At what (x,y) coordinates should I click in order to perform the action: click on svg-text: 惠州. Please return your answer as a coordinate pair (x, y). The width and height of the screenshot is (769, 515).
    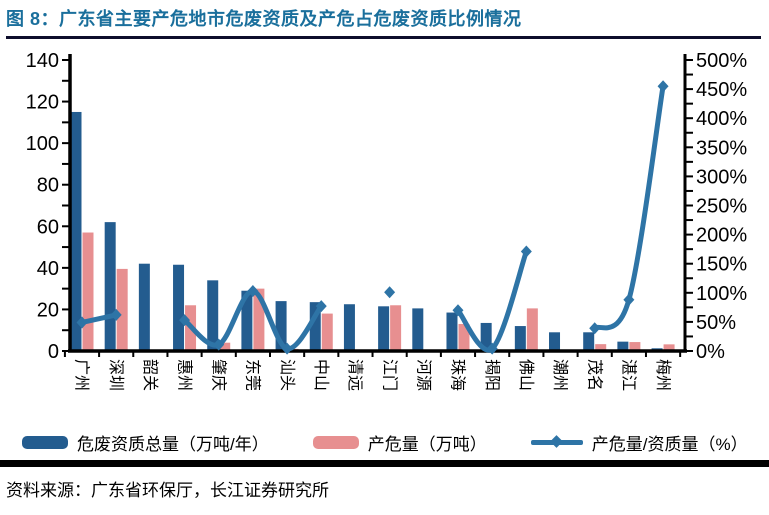
    Looking at the image, I should click on (184, 375).